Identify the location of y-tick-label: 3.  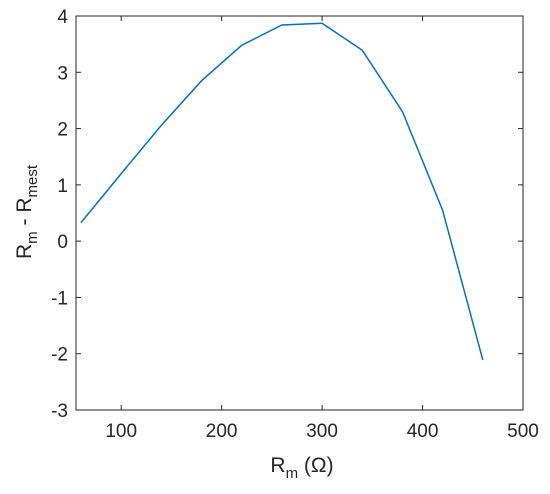
(62, 73).